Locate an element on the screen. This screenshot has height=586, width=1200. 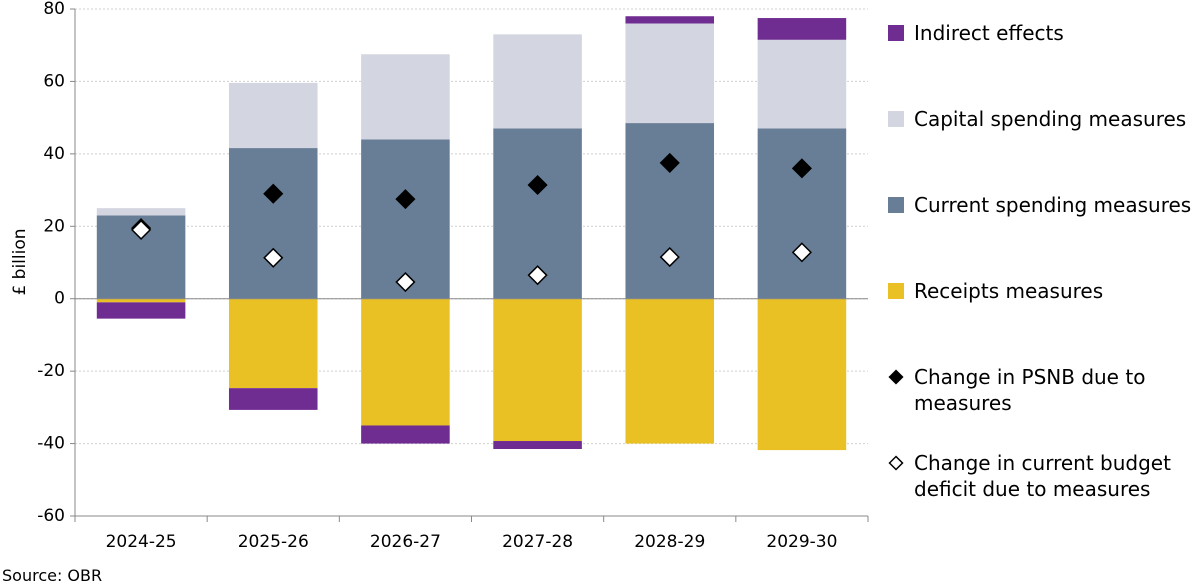
y-tick-label: 60 is located at coordinates (54, 81).